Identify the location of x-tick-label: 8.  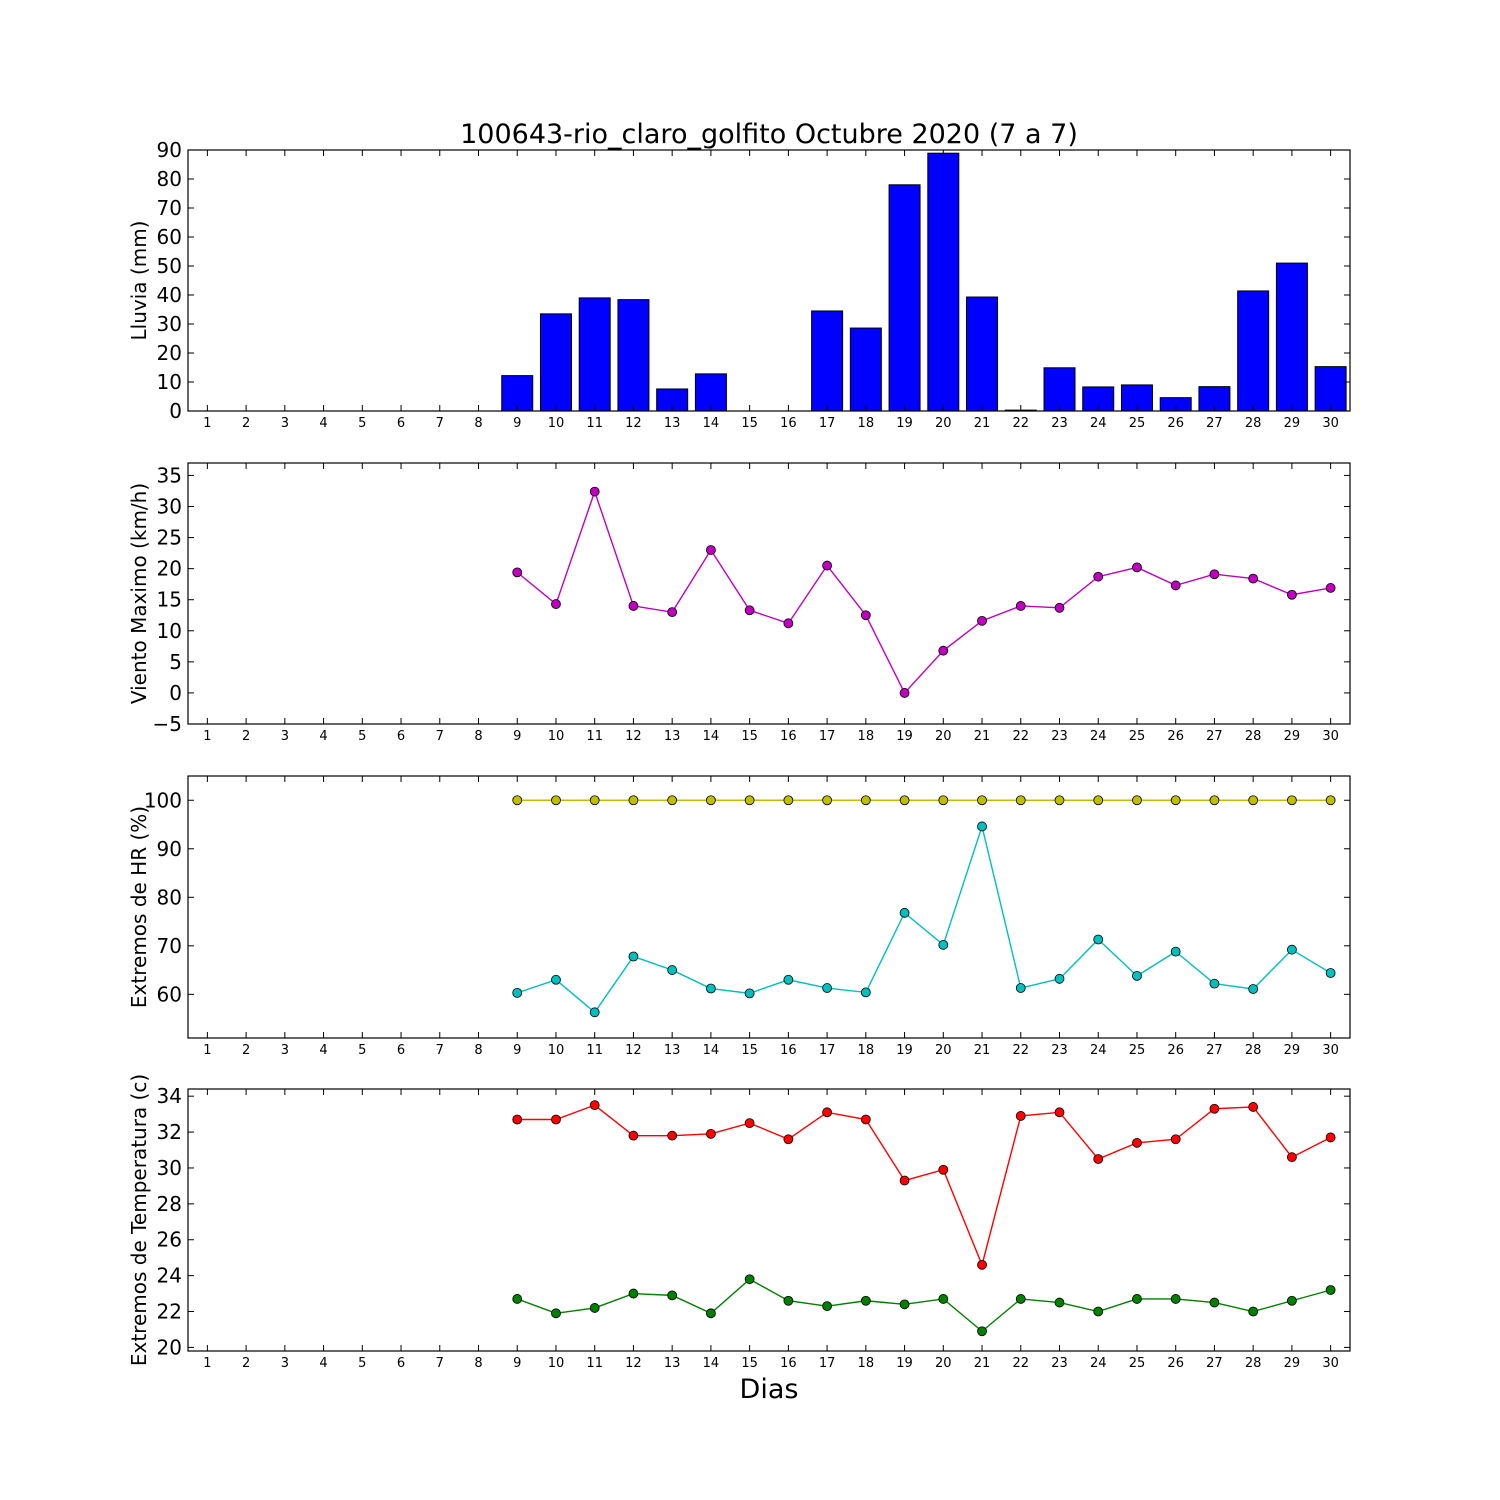
(478, 423).